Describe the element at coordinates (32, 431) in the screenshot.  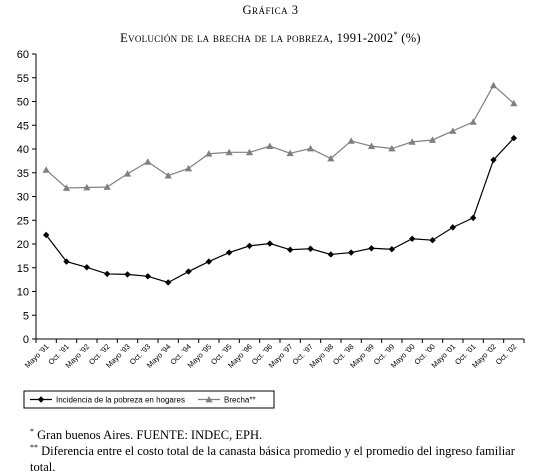
I see `footnote-1-mark: *` at that location.